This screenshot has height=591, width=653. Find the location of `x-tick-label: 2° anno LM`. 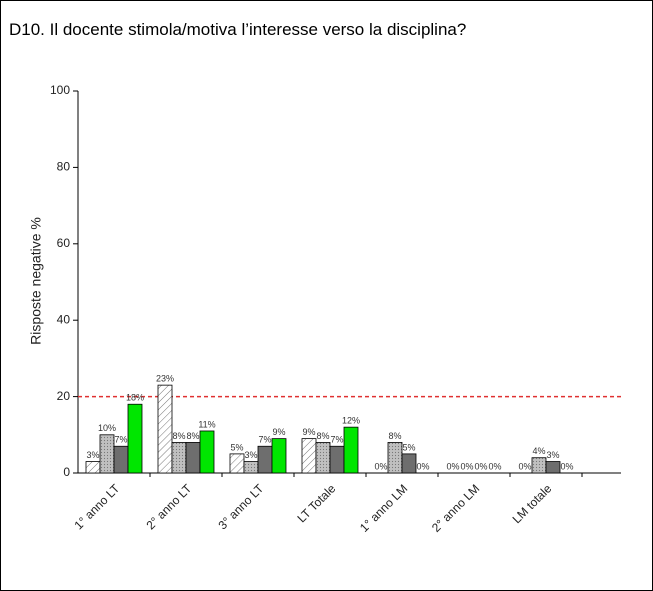

x-tick-label: 2° anno LM is located at coordinates (455, 507).